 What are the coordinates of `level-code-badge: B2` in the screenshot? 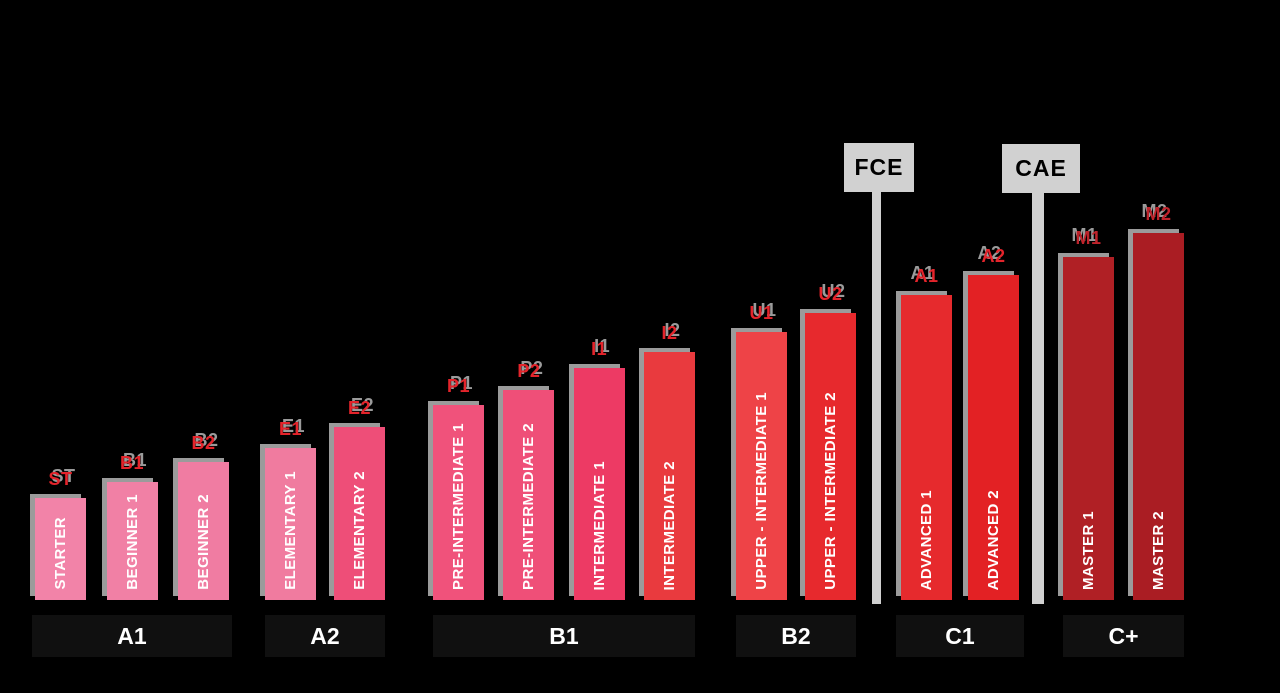 It's located at (203, 443).